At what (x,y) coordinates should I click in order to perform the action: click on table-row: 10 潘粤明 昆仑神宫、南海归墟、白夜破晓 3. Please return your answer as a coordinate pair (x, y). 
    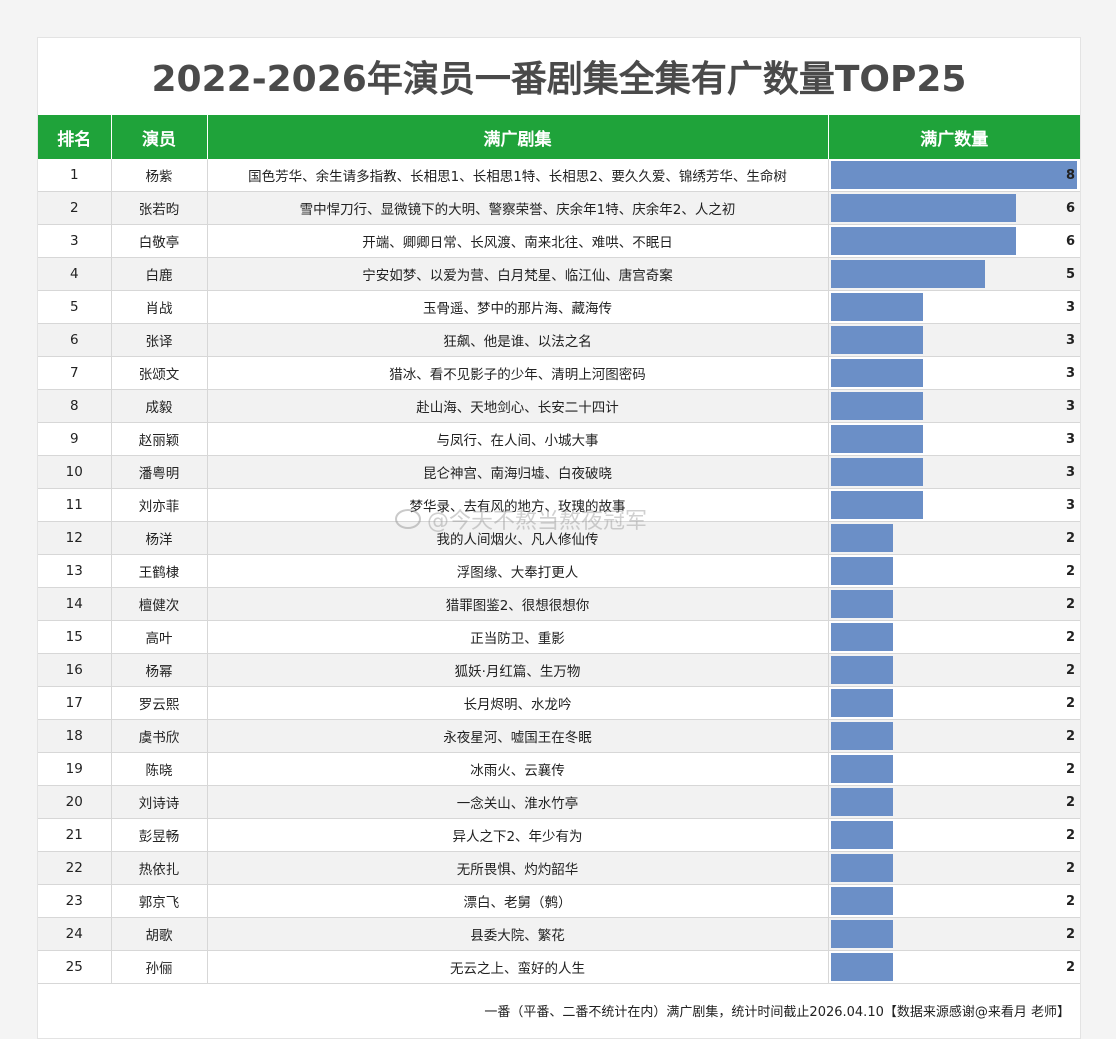
    Looking at the image, I should click on (559, 472).